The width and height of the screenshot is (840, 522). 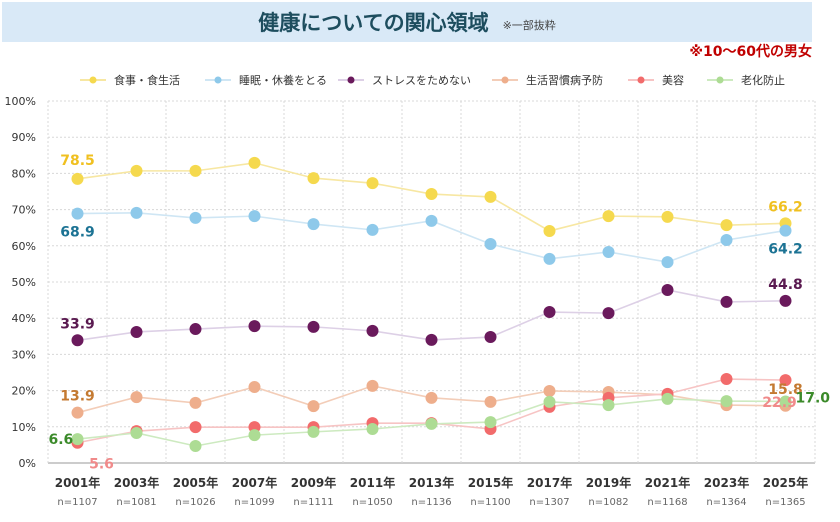 What do you see at coordinates (785, 390) in the screenshot?
I see `data-label-last: 15.8` at bounding box center [785, 390].